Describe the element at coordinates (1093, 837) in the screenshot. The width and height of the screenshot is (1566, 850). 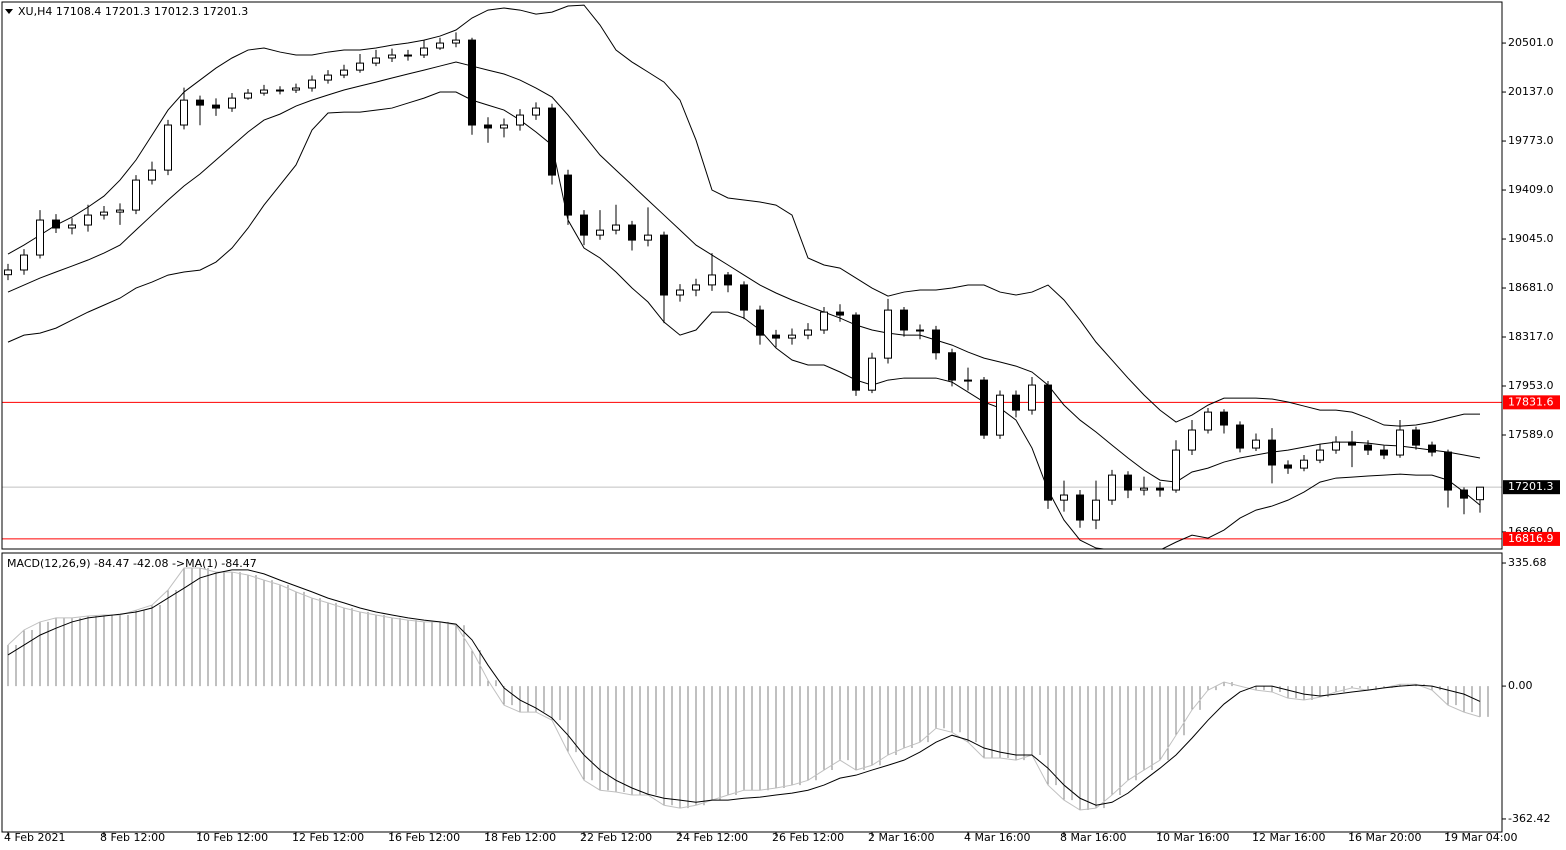
I see `x-tick-label: 8 Mar 16:00` at that location.